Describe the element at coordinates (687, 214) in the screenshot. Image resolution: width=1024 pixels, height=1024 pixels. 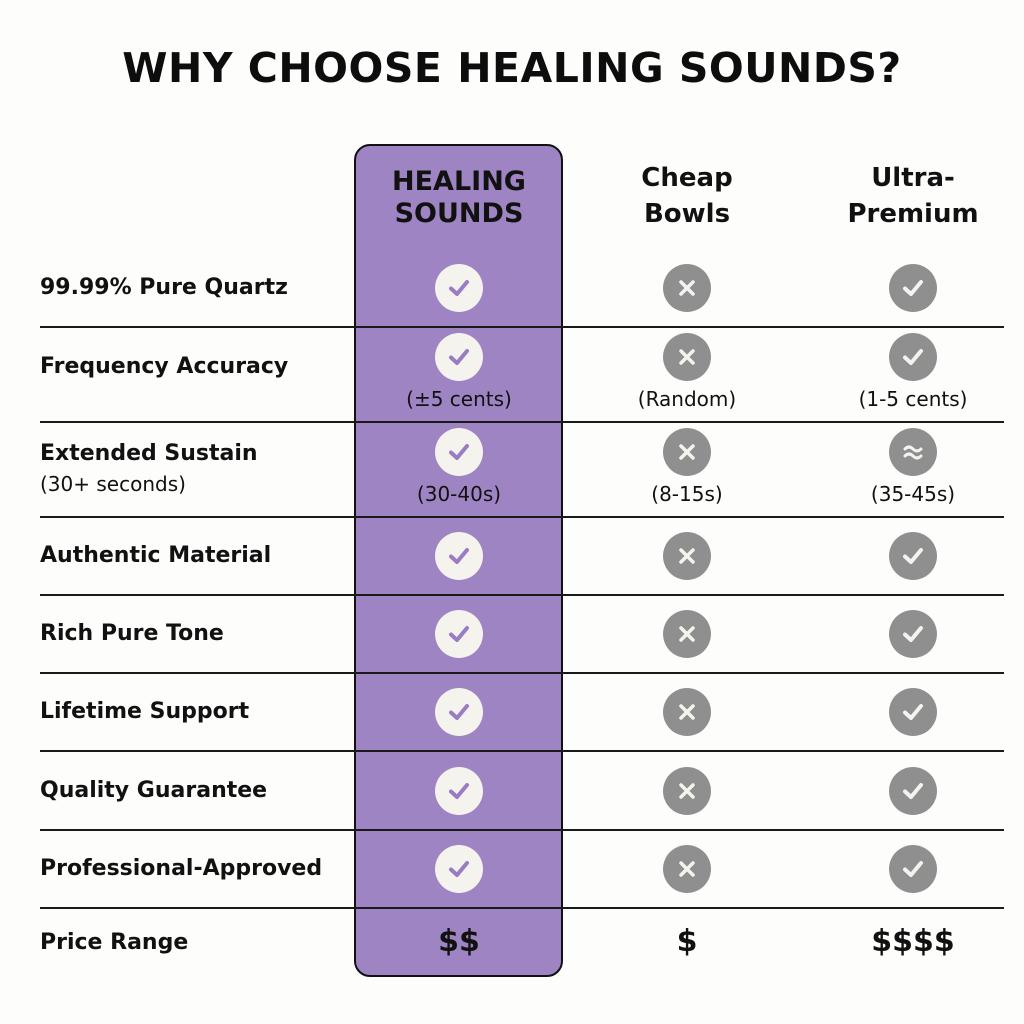
I see `column-header-line: Bowls` at that location.